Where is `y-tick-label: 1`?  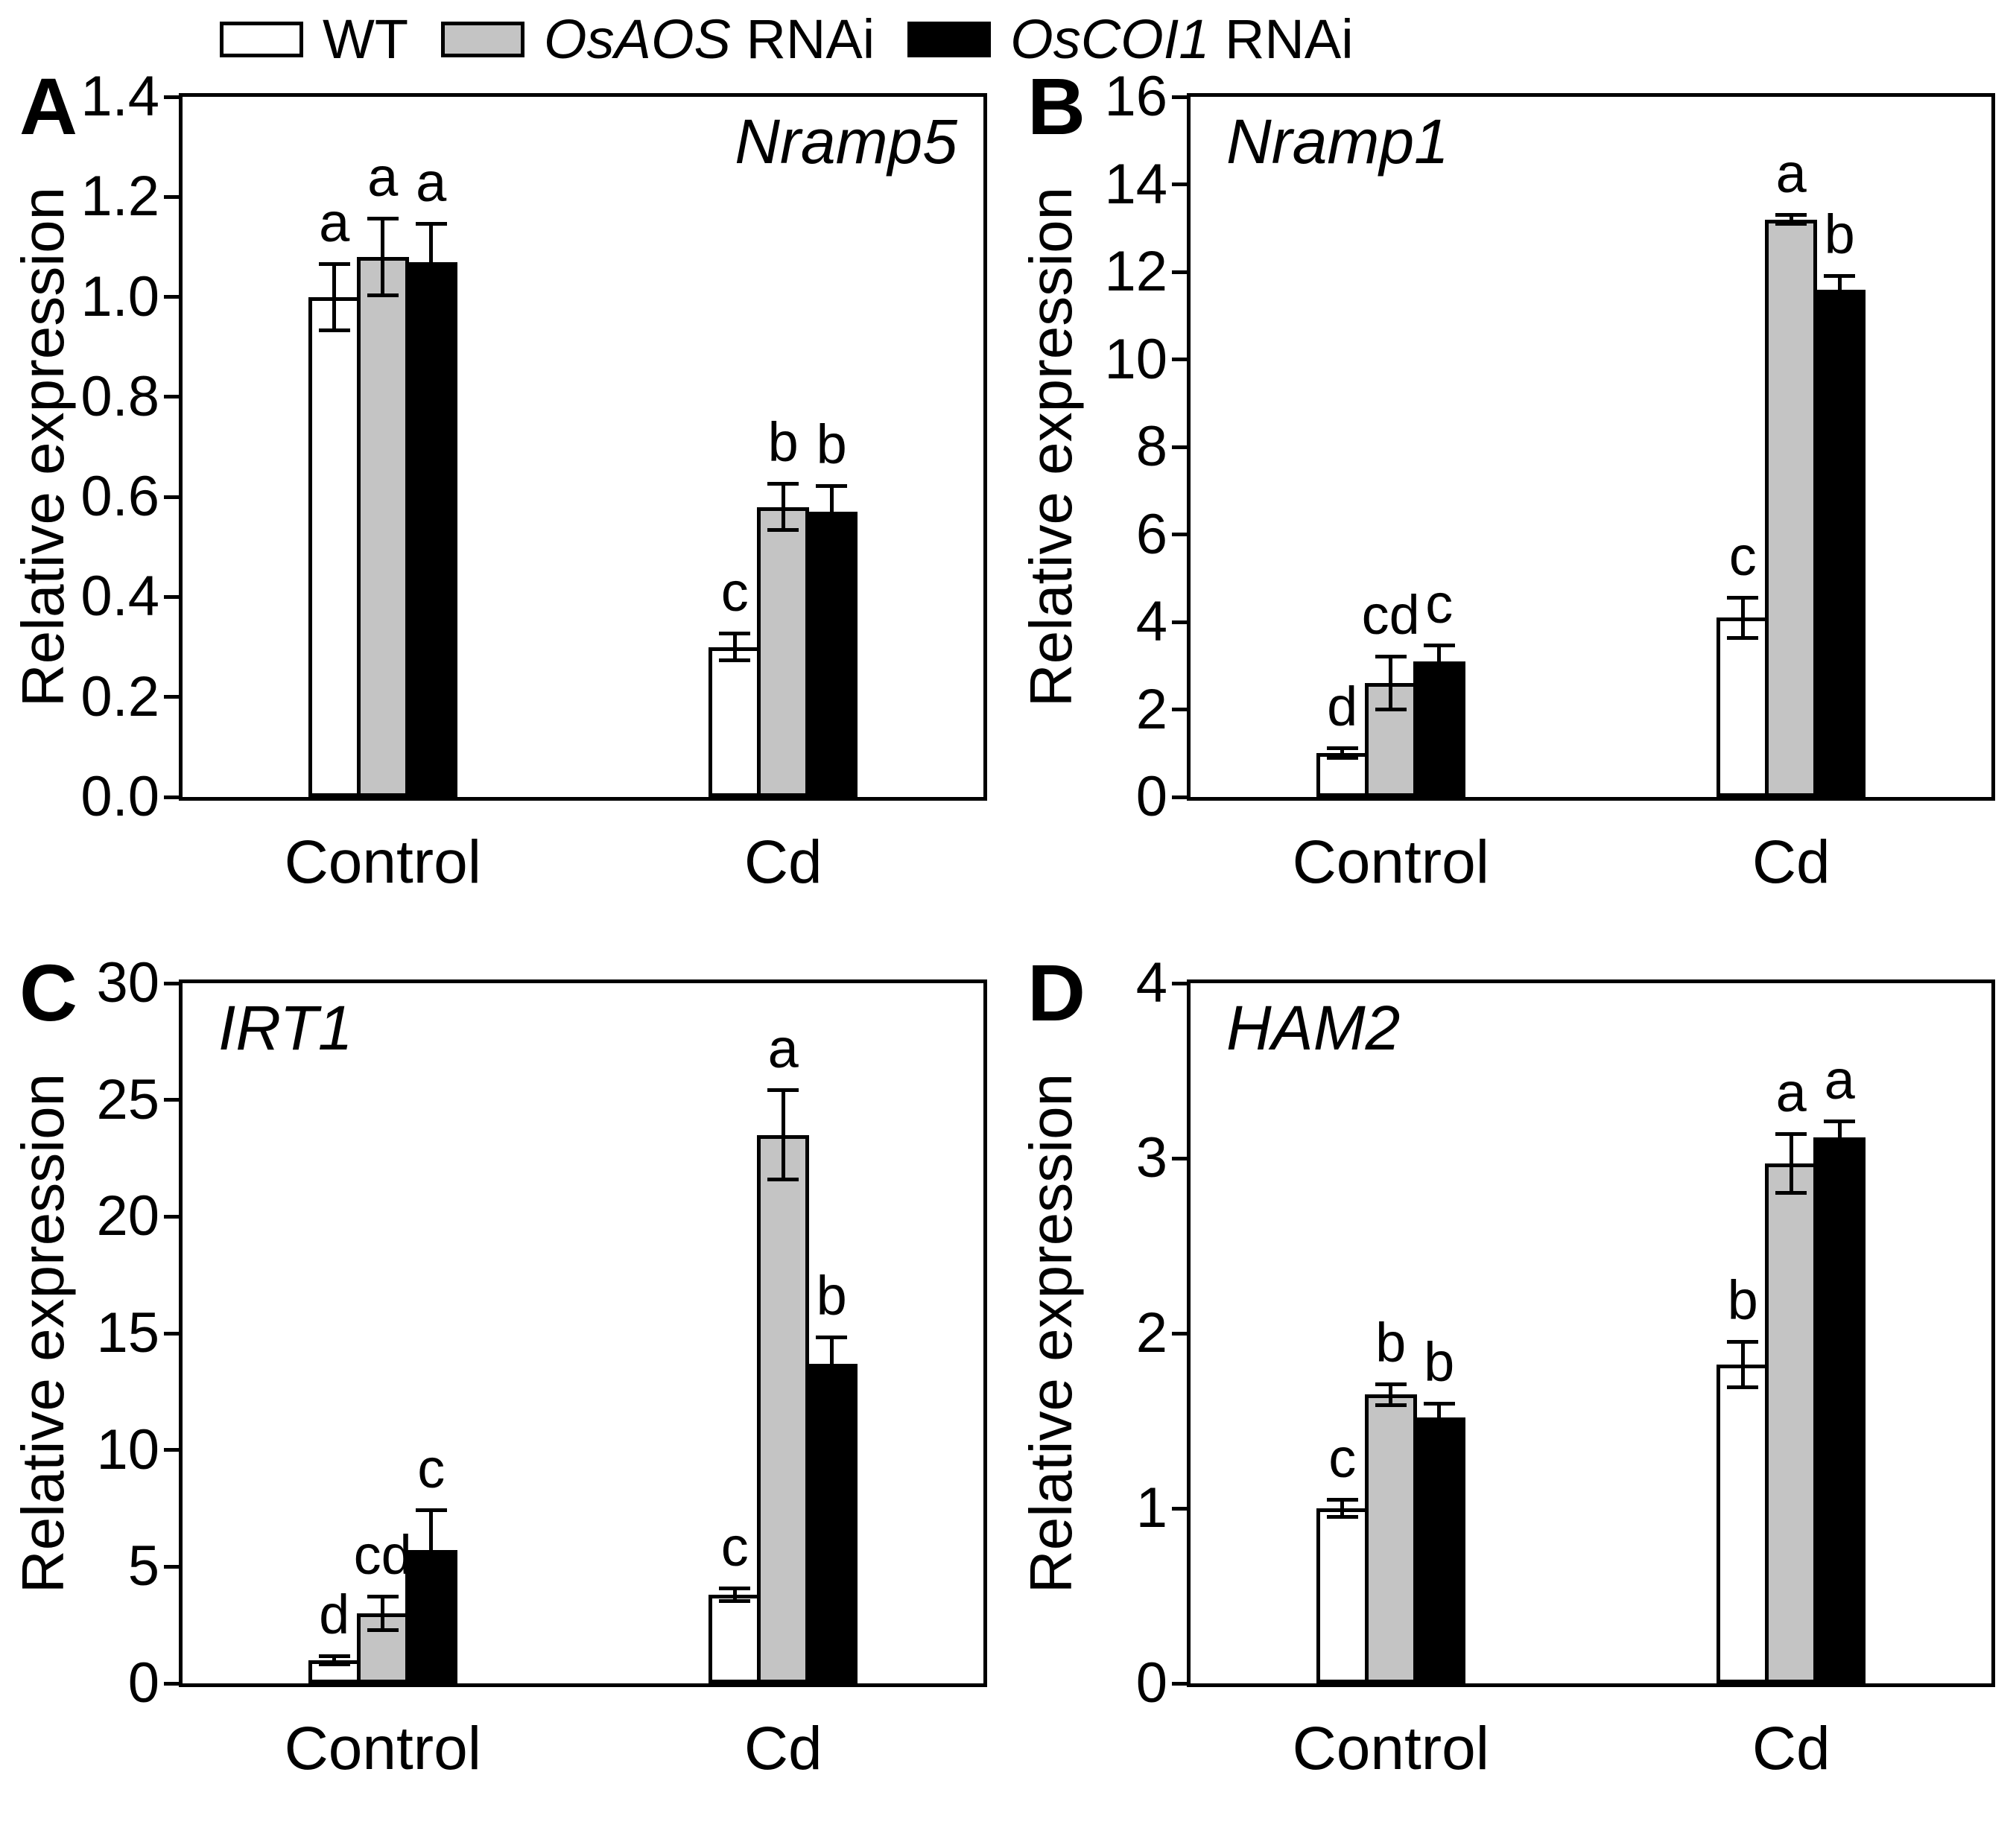
y-tick-label: 1 is located at coordinates (1151, 1508).